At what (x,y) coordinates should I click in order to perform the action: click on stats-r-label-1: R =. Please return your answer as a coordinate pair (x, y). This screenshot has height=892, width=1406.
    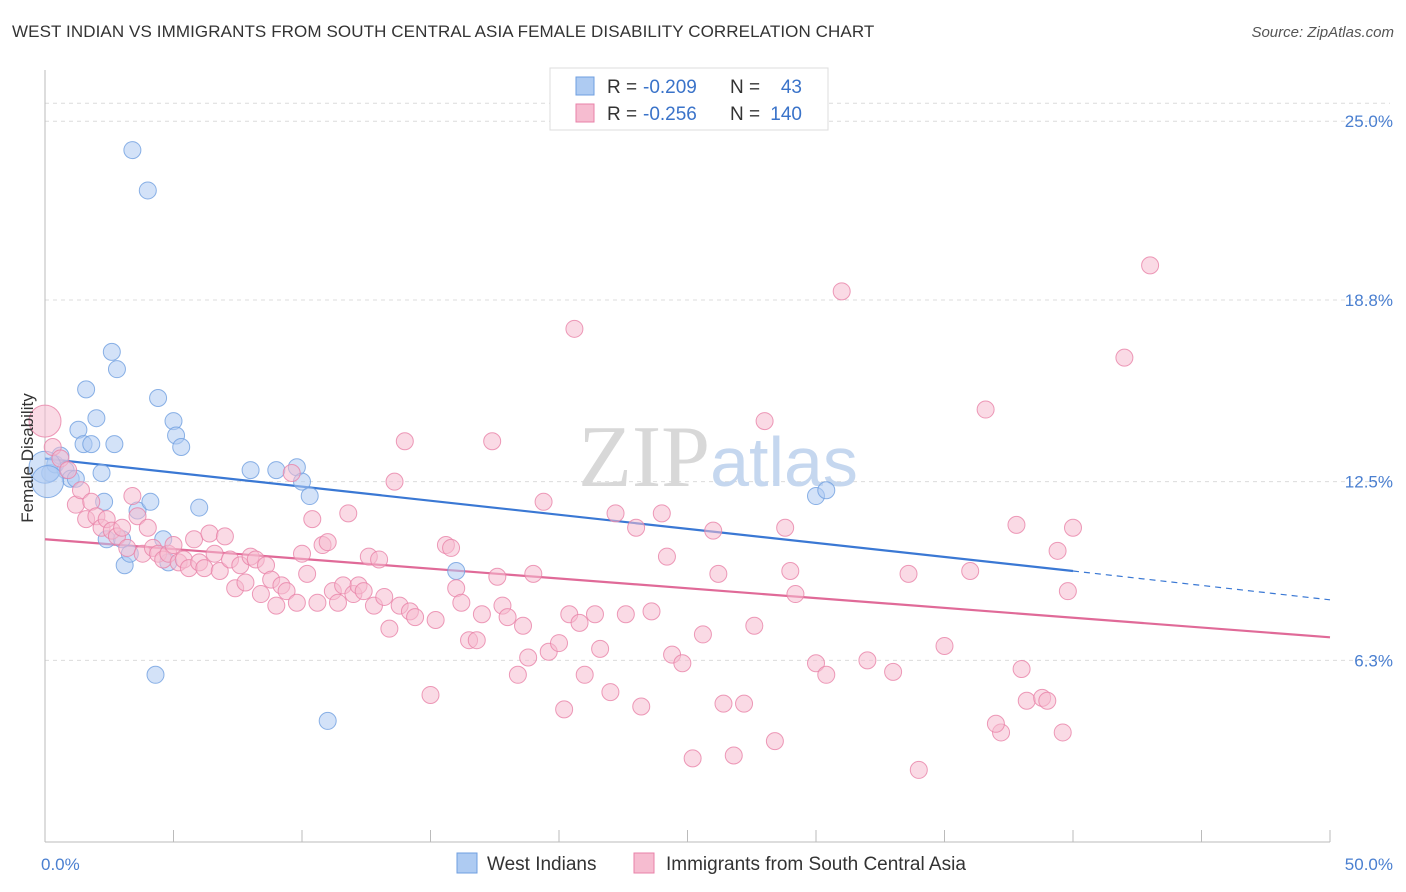
    Looking at the image, I should click on (622, 114).